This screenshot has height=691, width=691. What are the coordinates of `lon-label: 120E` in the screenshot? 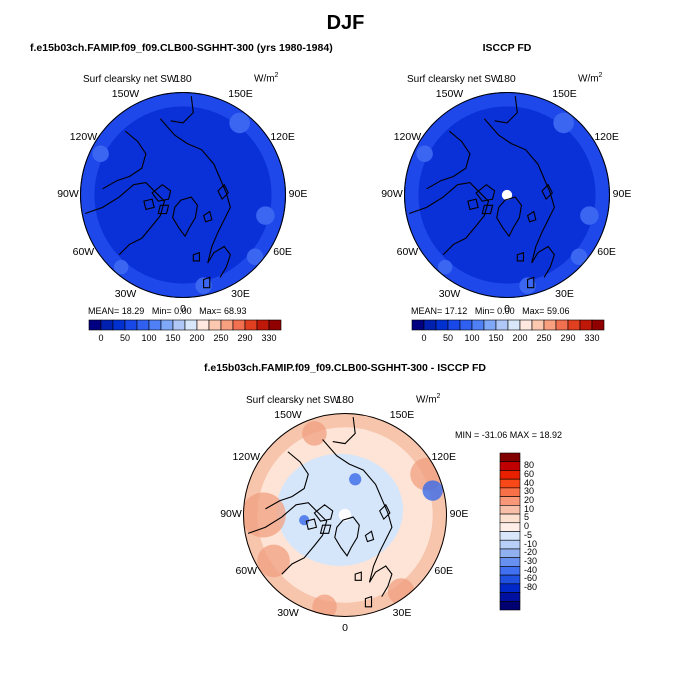 It's located at (606, 136).